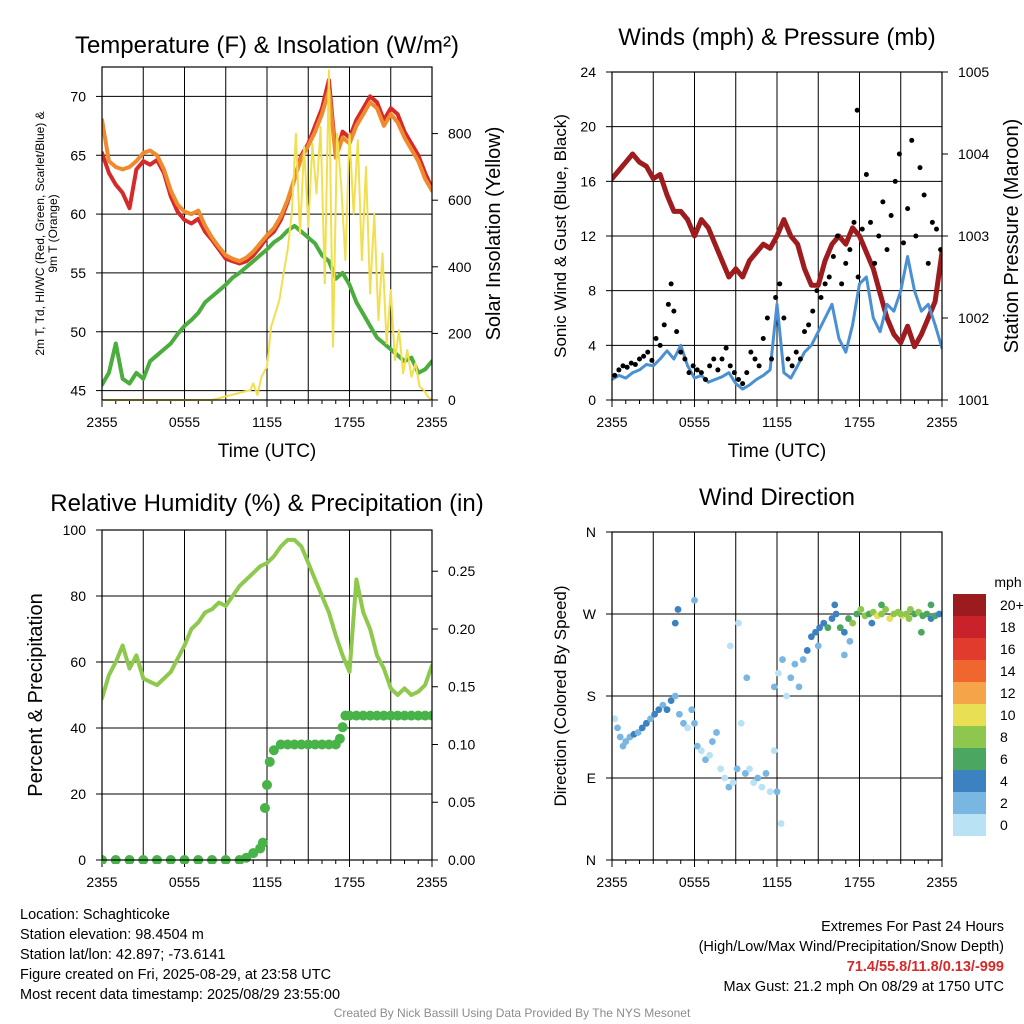  I want to click on latlon-label: Station lat/lon: 42.897; -73.6141, so click(123, 955).